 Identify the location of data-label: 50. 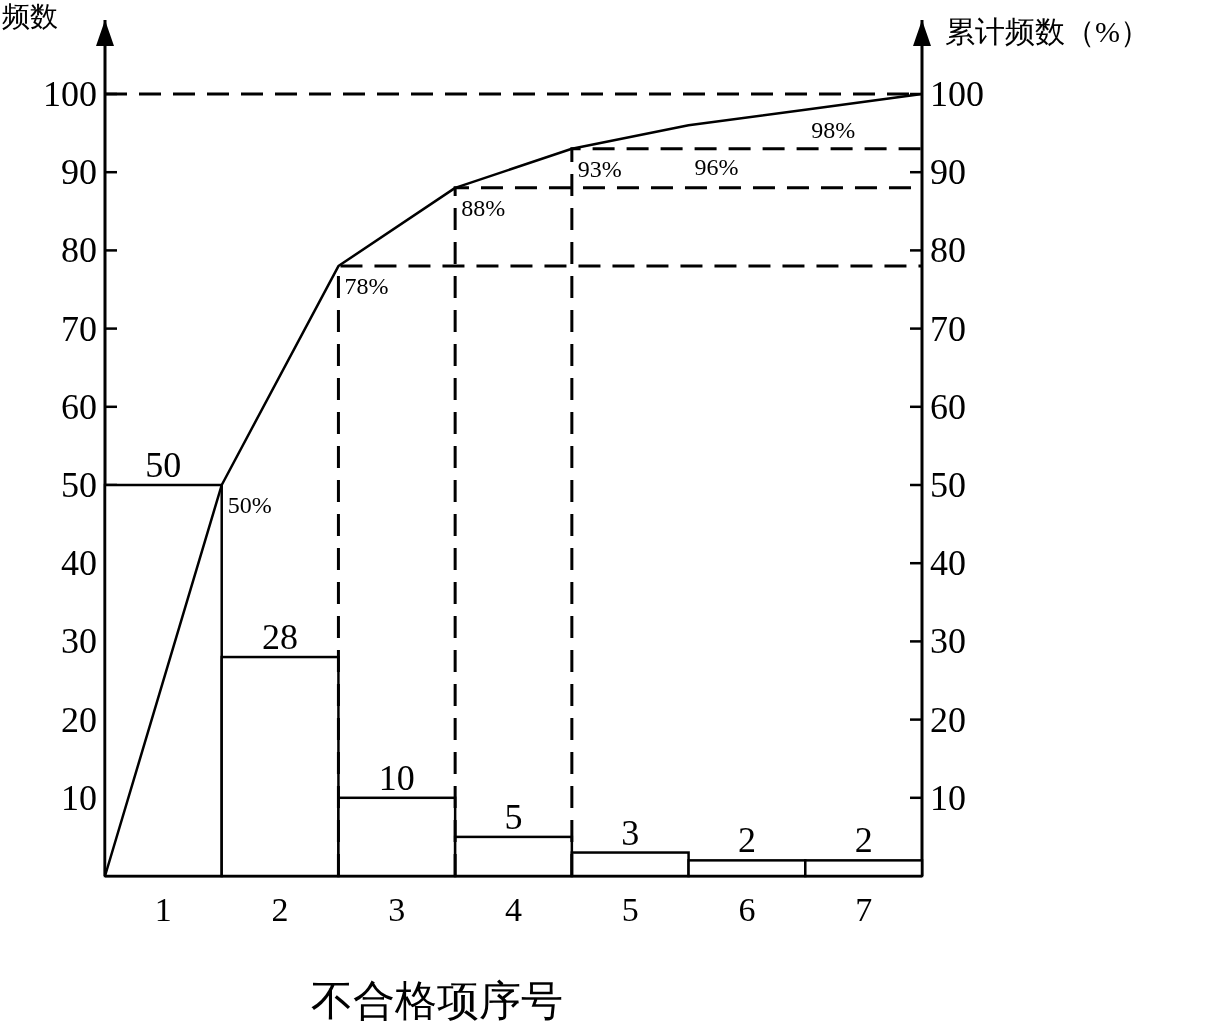
(163, 465).